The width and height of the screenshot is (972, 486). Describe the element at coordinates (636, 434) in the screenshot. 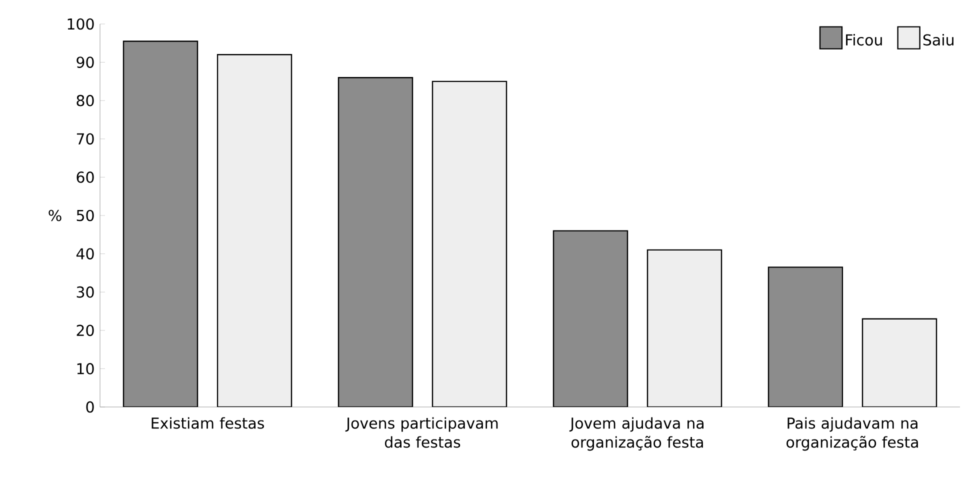

I see `x-tick-label: Jovem ajudava na organização festa` at that location.